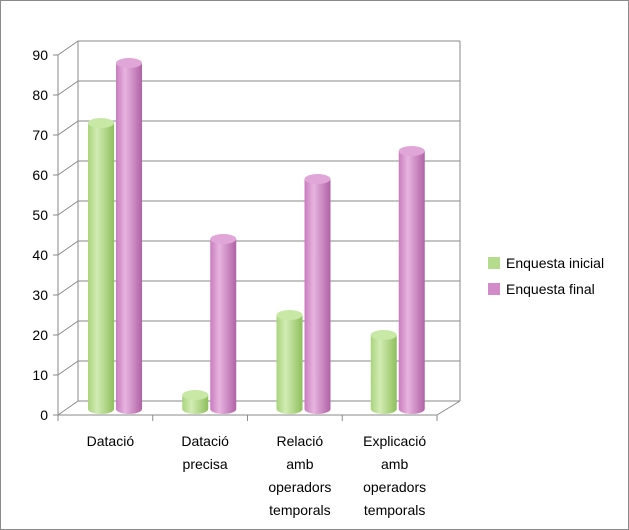 The image size is (629, 530). What do you see at coordinates (394, 441) in the screenshot?
I see `x-category-label: Explicació` at bounding box center [394, 441].